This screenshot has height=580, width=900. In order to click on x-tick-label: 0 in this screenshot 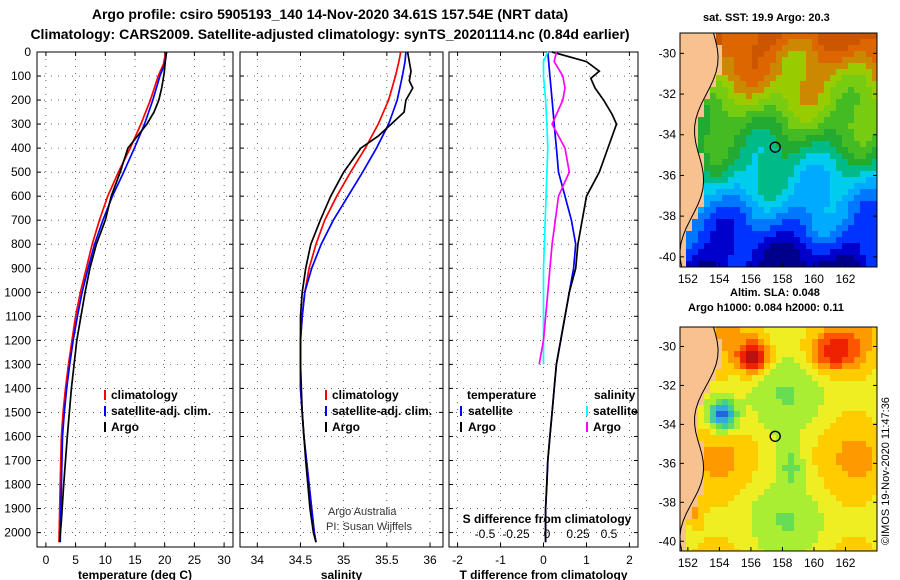, I will do `click(543, 560)`.